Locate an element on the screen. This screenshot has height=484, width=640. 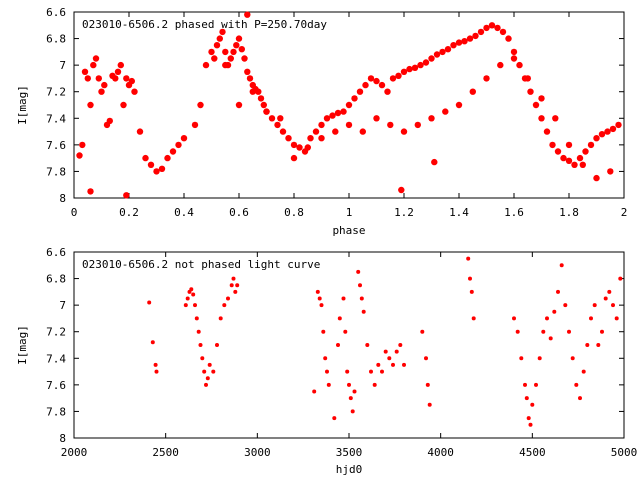
x-tick-label: 2000 is located at coordinates (74, 452).